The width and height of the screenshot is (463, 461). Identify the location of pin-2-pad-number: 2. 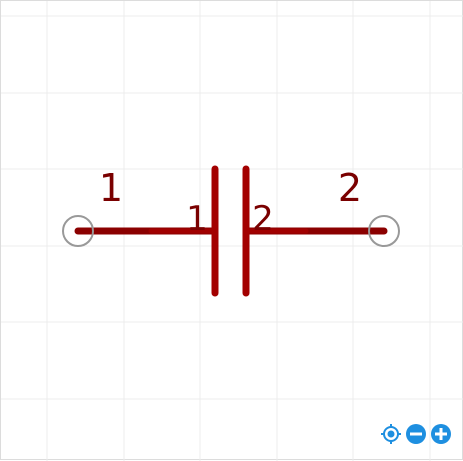
(263, 219).